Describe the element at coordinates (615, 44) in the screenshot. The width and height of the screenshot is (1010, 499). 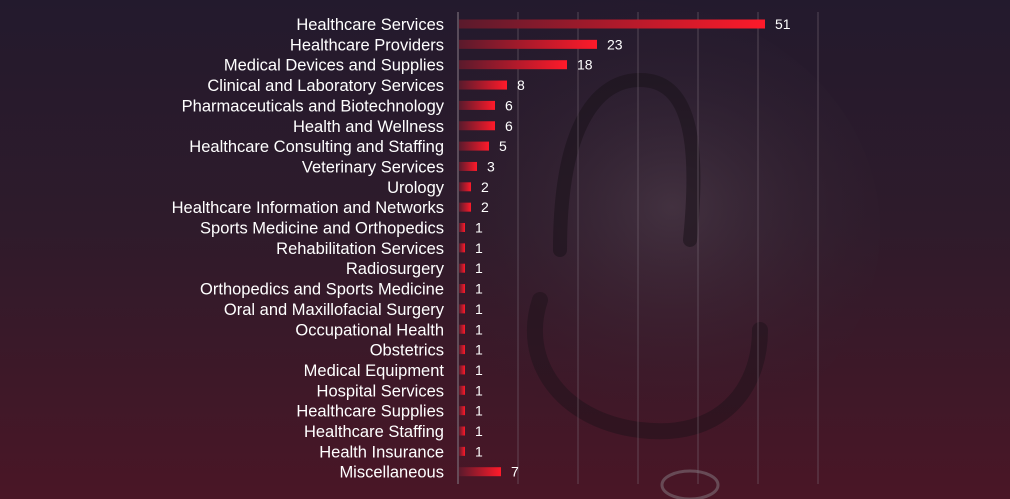
I see `value-label: 23` at that location.